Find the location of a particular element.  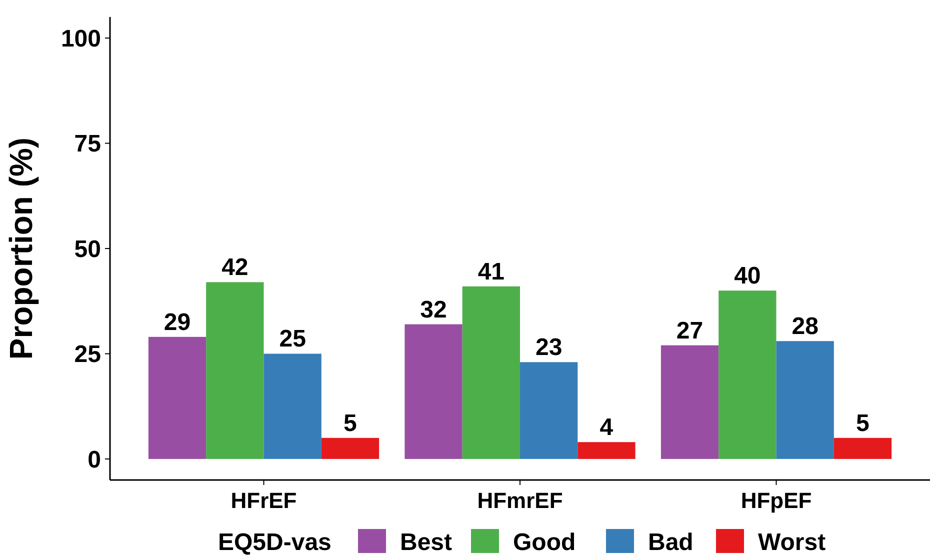

data-label: 29 is located at coordinates (177, 322).